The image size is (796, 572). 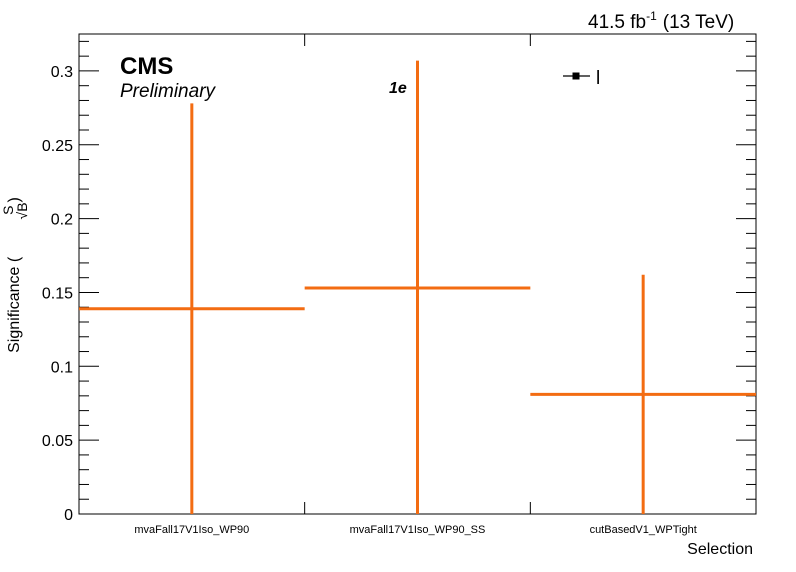 I want to click on lumi-exponent: -1, so click(x=651, y=16).